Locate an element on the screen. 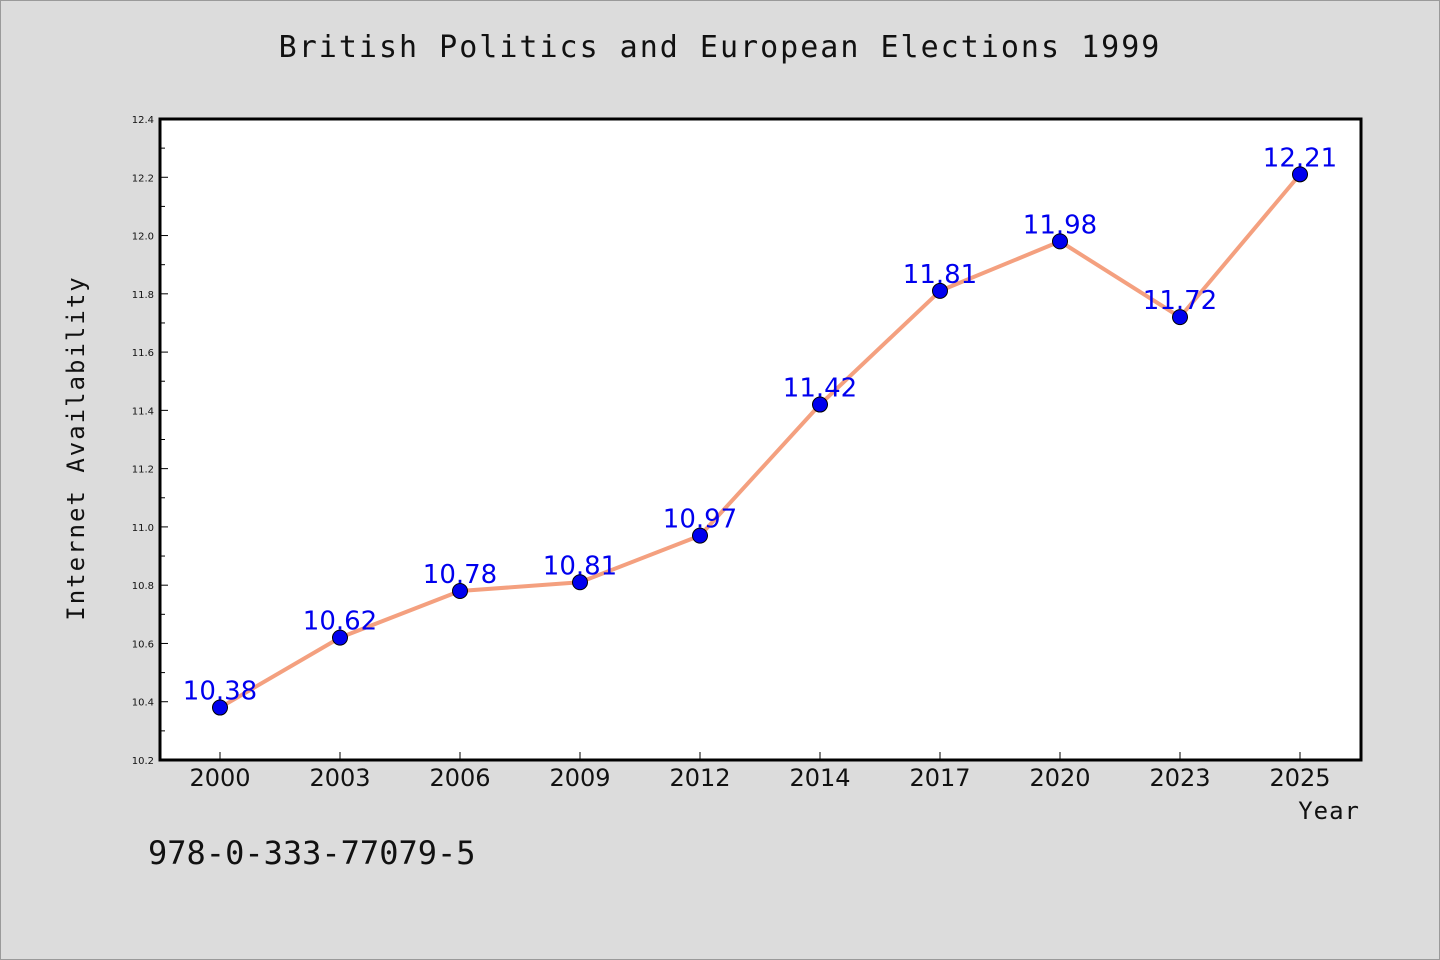 This screenshot has height=960, width=1440. footer-code: 978-0-333-77079-5 is located at coordinates (312, 853).